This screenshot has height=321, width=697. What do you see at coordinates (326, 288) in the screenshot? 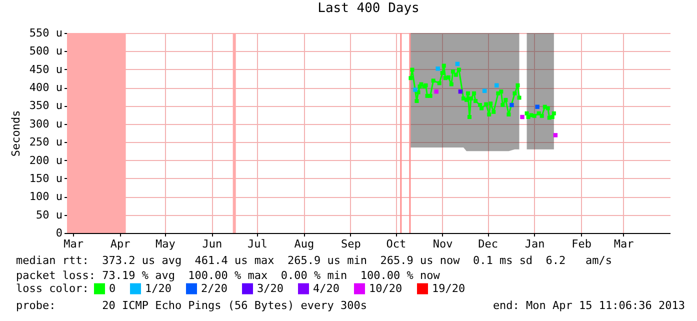
I see `legend-label: 4/20` at bounding box center [326, 288].